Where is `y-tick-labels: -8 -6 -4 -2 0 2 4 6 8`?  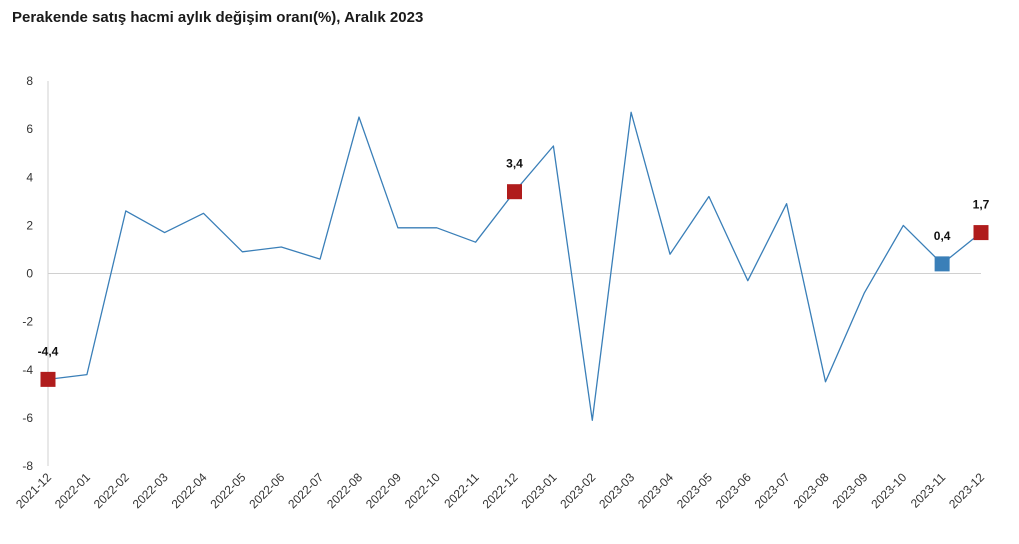
y-tick-labels: -8 -6 -4 -2 0 2 4 6 8 is located at coordinates (27, 273).